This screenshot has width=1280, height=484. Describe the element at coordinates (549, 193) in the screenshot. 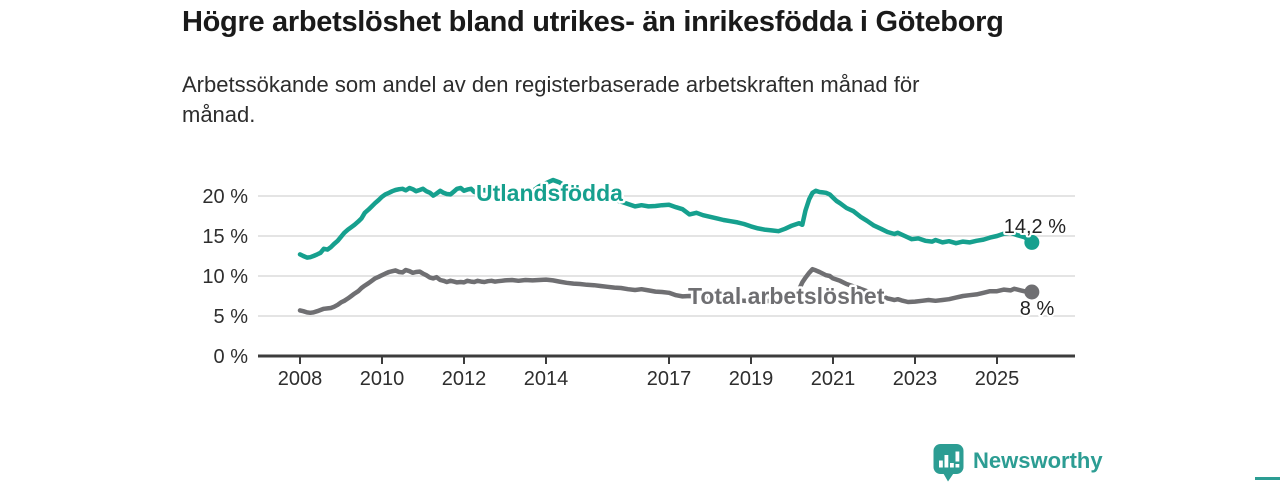

I see `series-label-utlandsfodda: Utlandsfödda` at that location.